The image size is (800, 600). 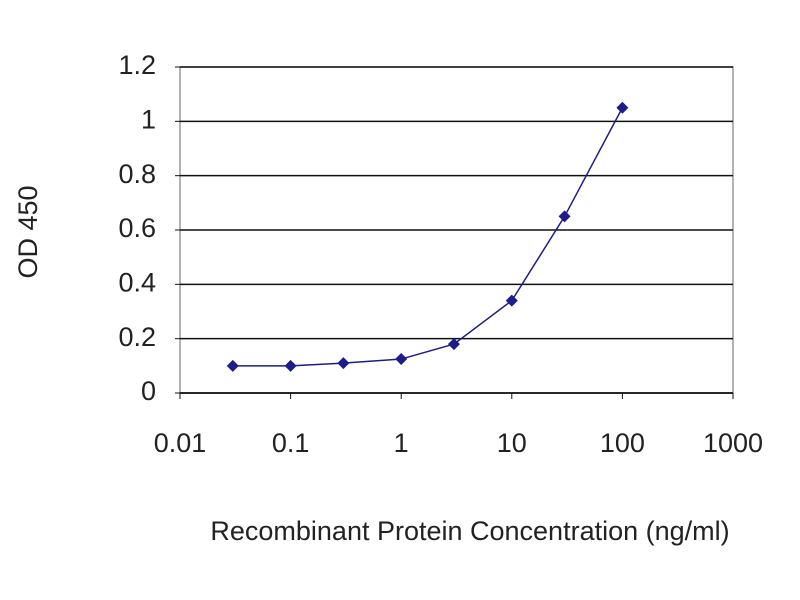 What do you see at coordinates (148, 391) in the screenshot?
I see `y-tick-label: 0` at bounding box center [148, 391].